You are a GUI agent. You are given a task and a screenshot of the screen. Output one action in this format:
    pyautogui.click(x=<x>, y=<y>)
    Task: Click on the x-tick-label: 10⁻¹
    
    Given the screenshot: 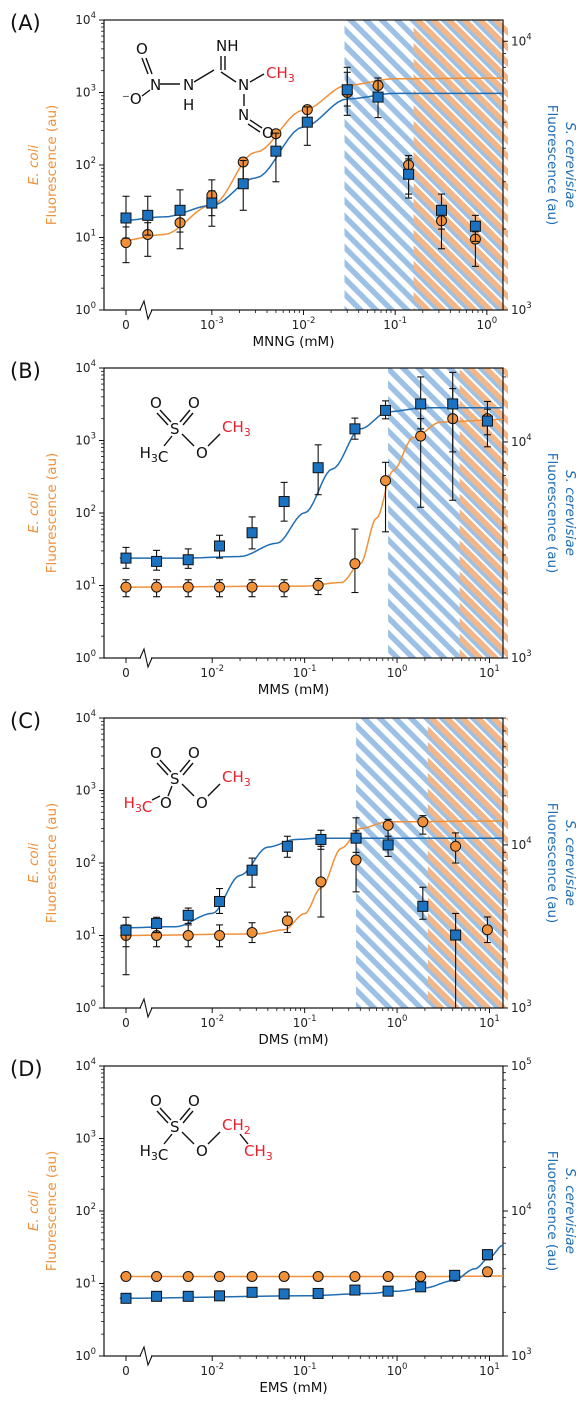 What is the action you would take?
    pyautogui.click(x=395, y=324)
    